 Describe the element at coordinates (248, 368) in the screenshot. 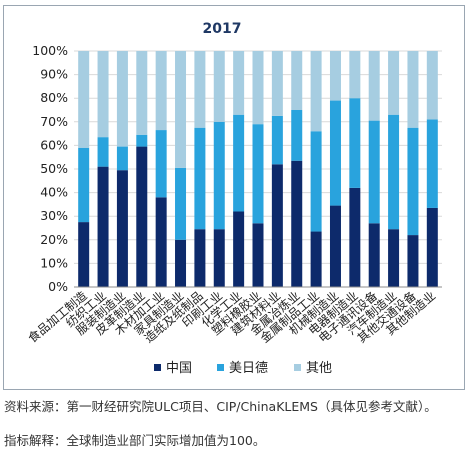

I see `legend-label: 美日德` at that location.